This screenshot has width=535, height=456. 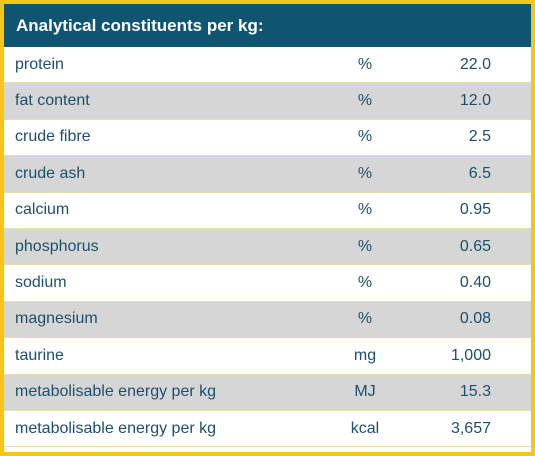 I want to click on constituent-value: 3,657, so click(x=466, y=429).